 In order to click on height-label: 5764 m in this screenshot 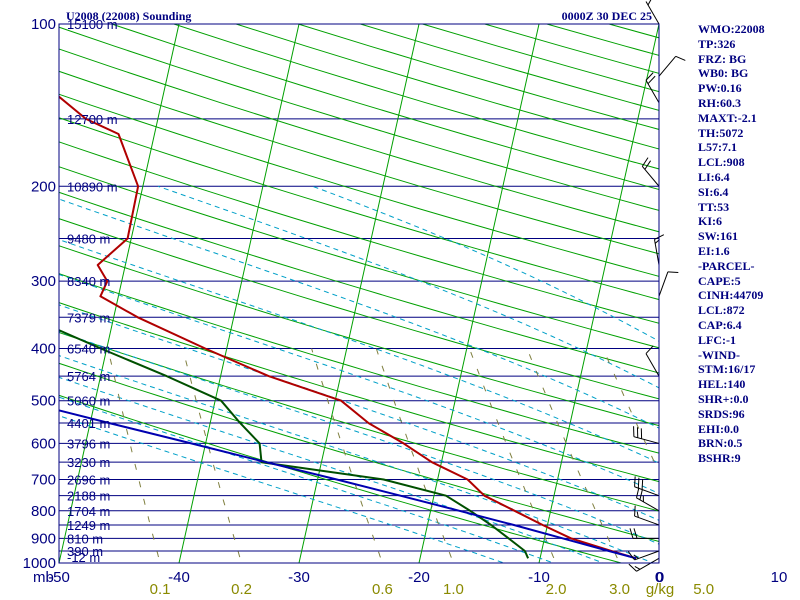, I will do `click(88, 376)`.